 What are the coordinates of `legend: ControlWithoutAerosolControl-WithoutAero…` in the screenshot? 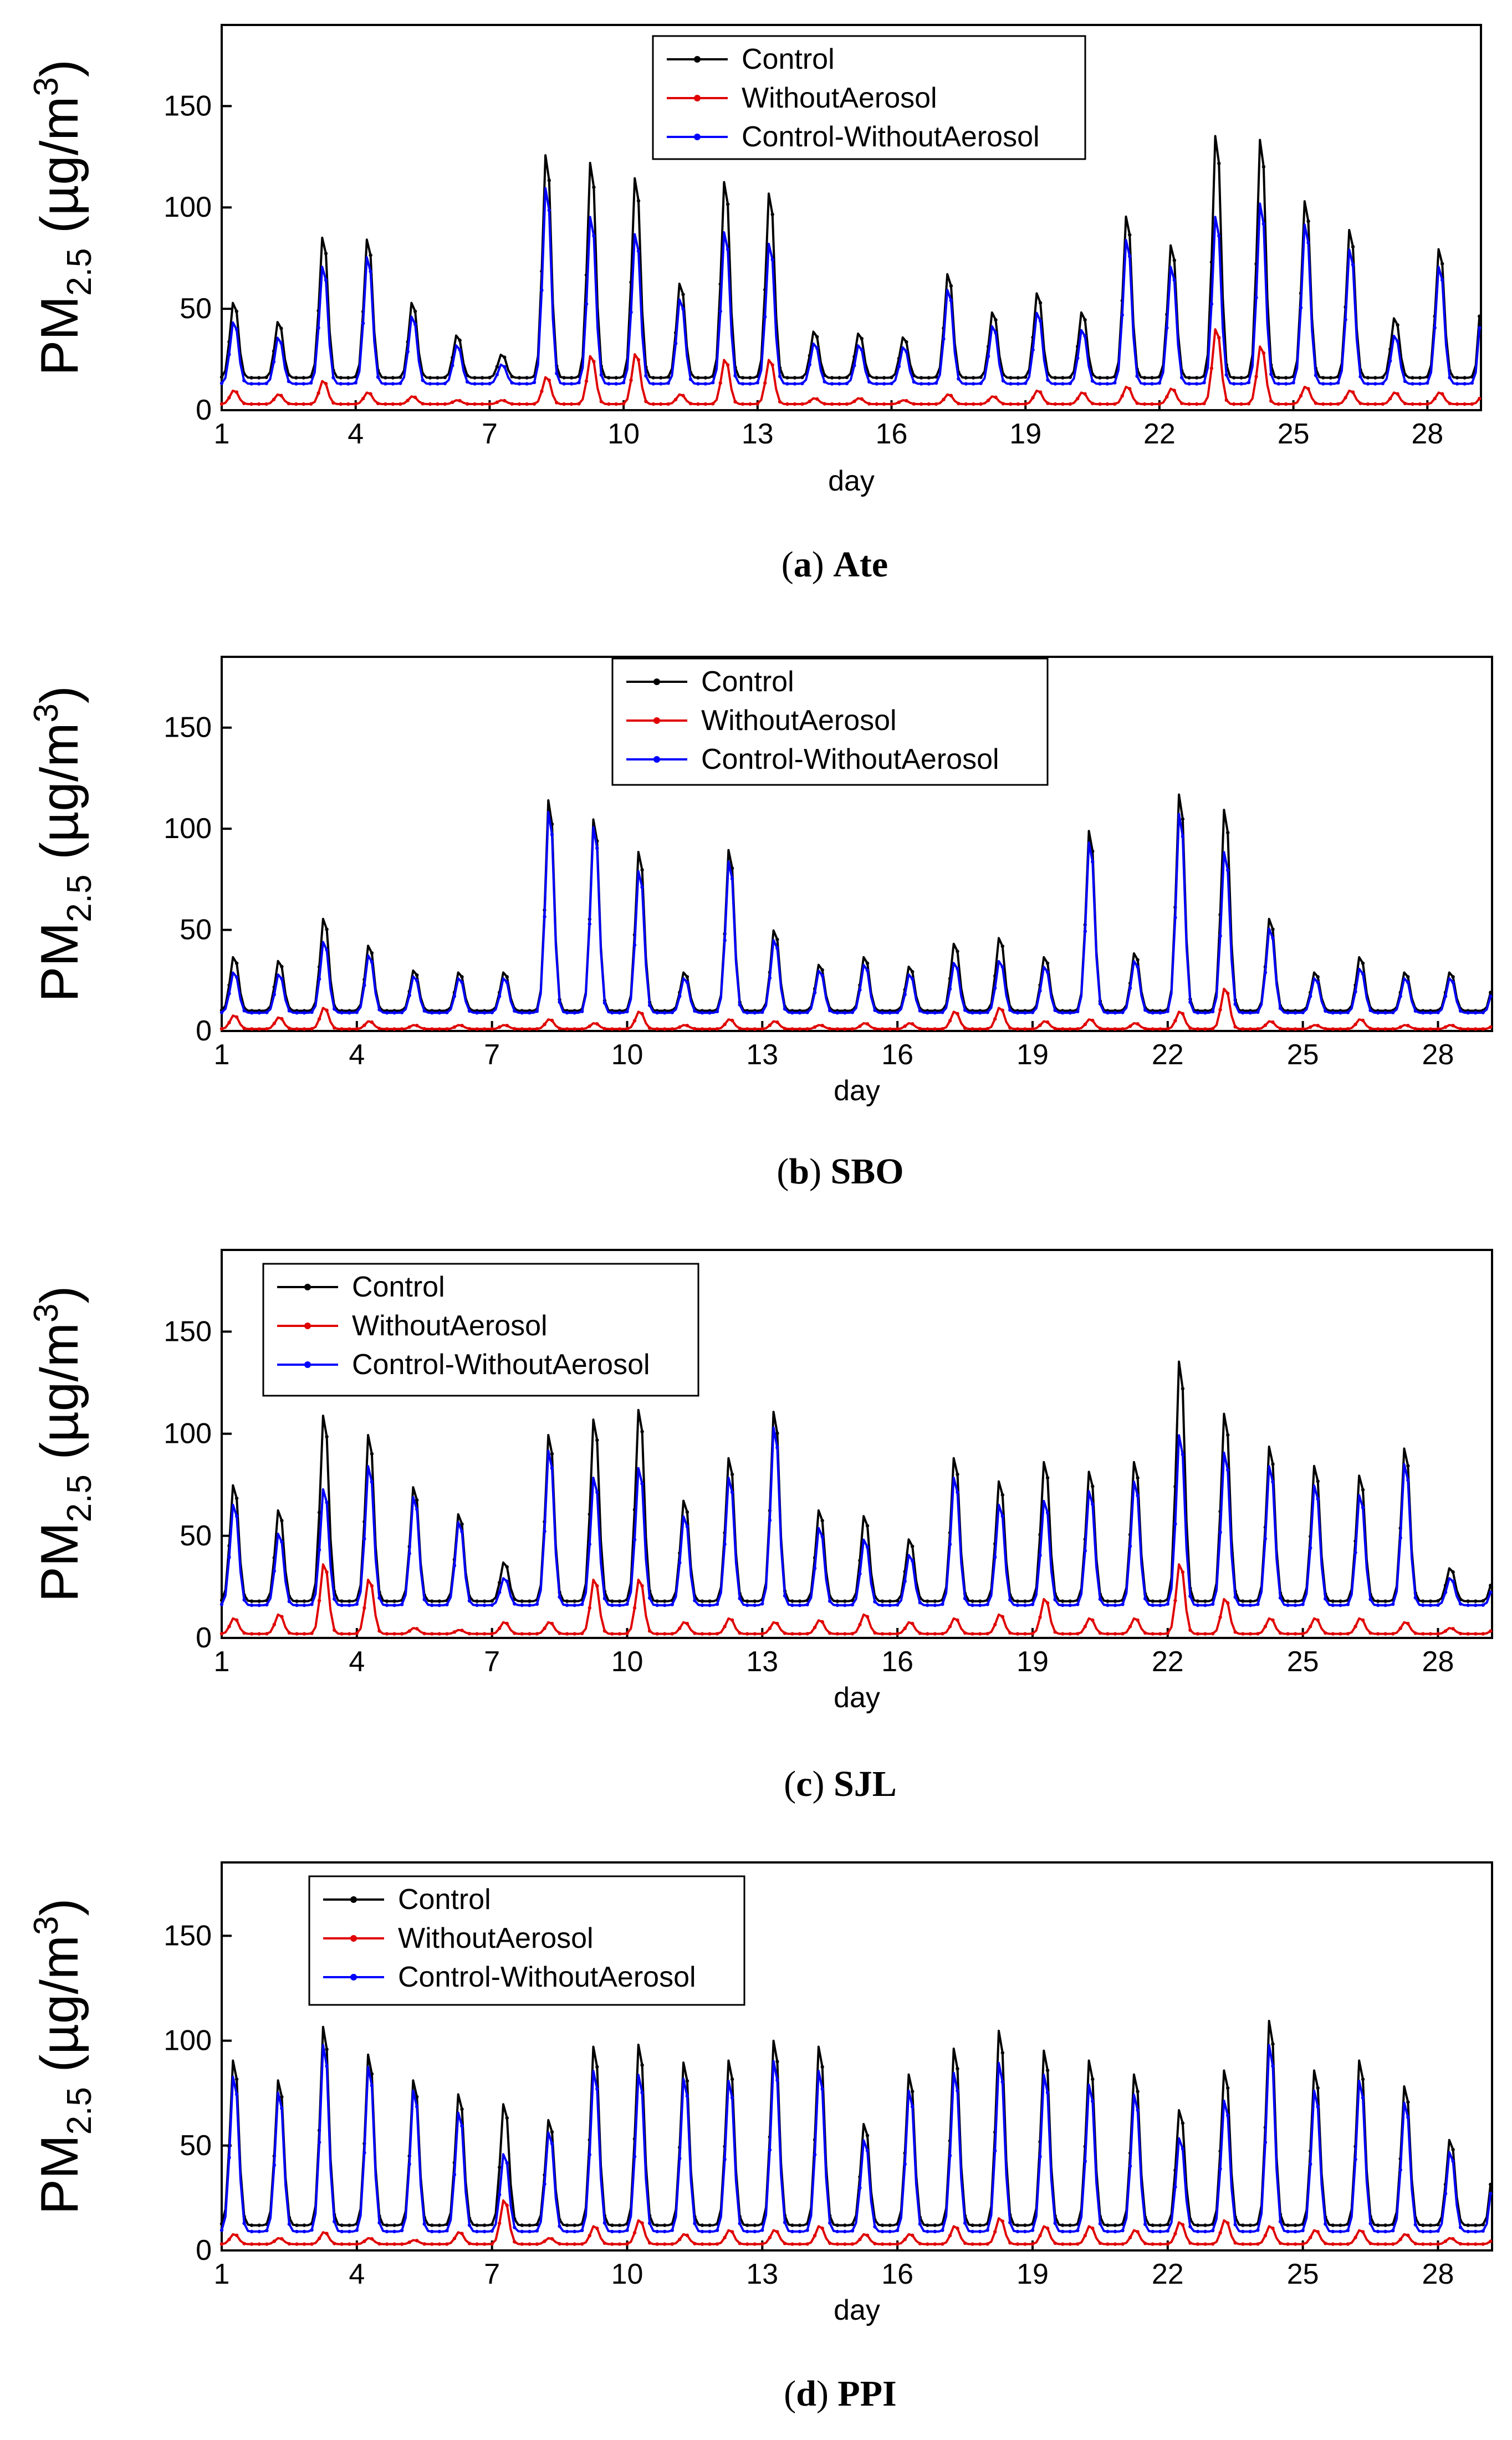 It's located at (869, 97).